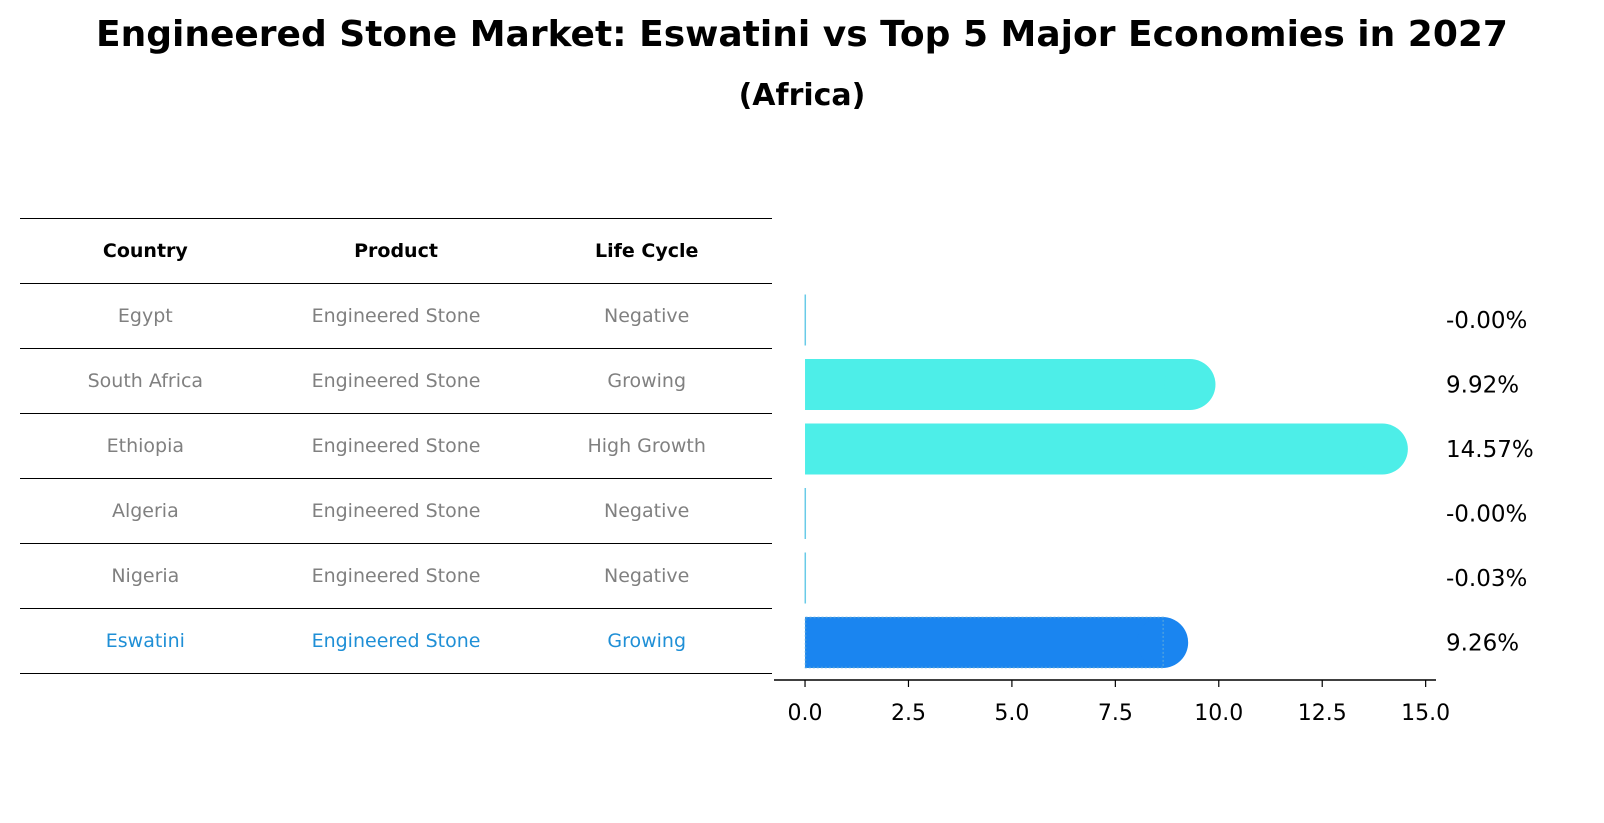  Describe the element at coordinates (805, 513) in the screenshot. I see `bar-algeria` at that location.